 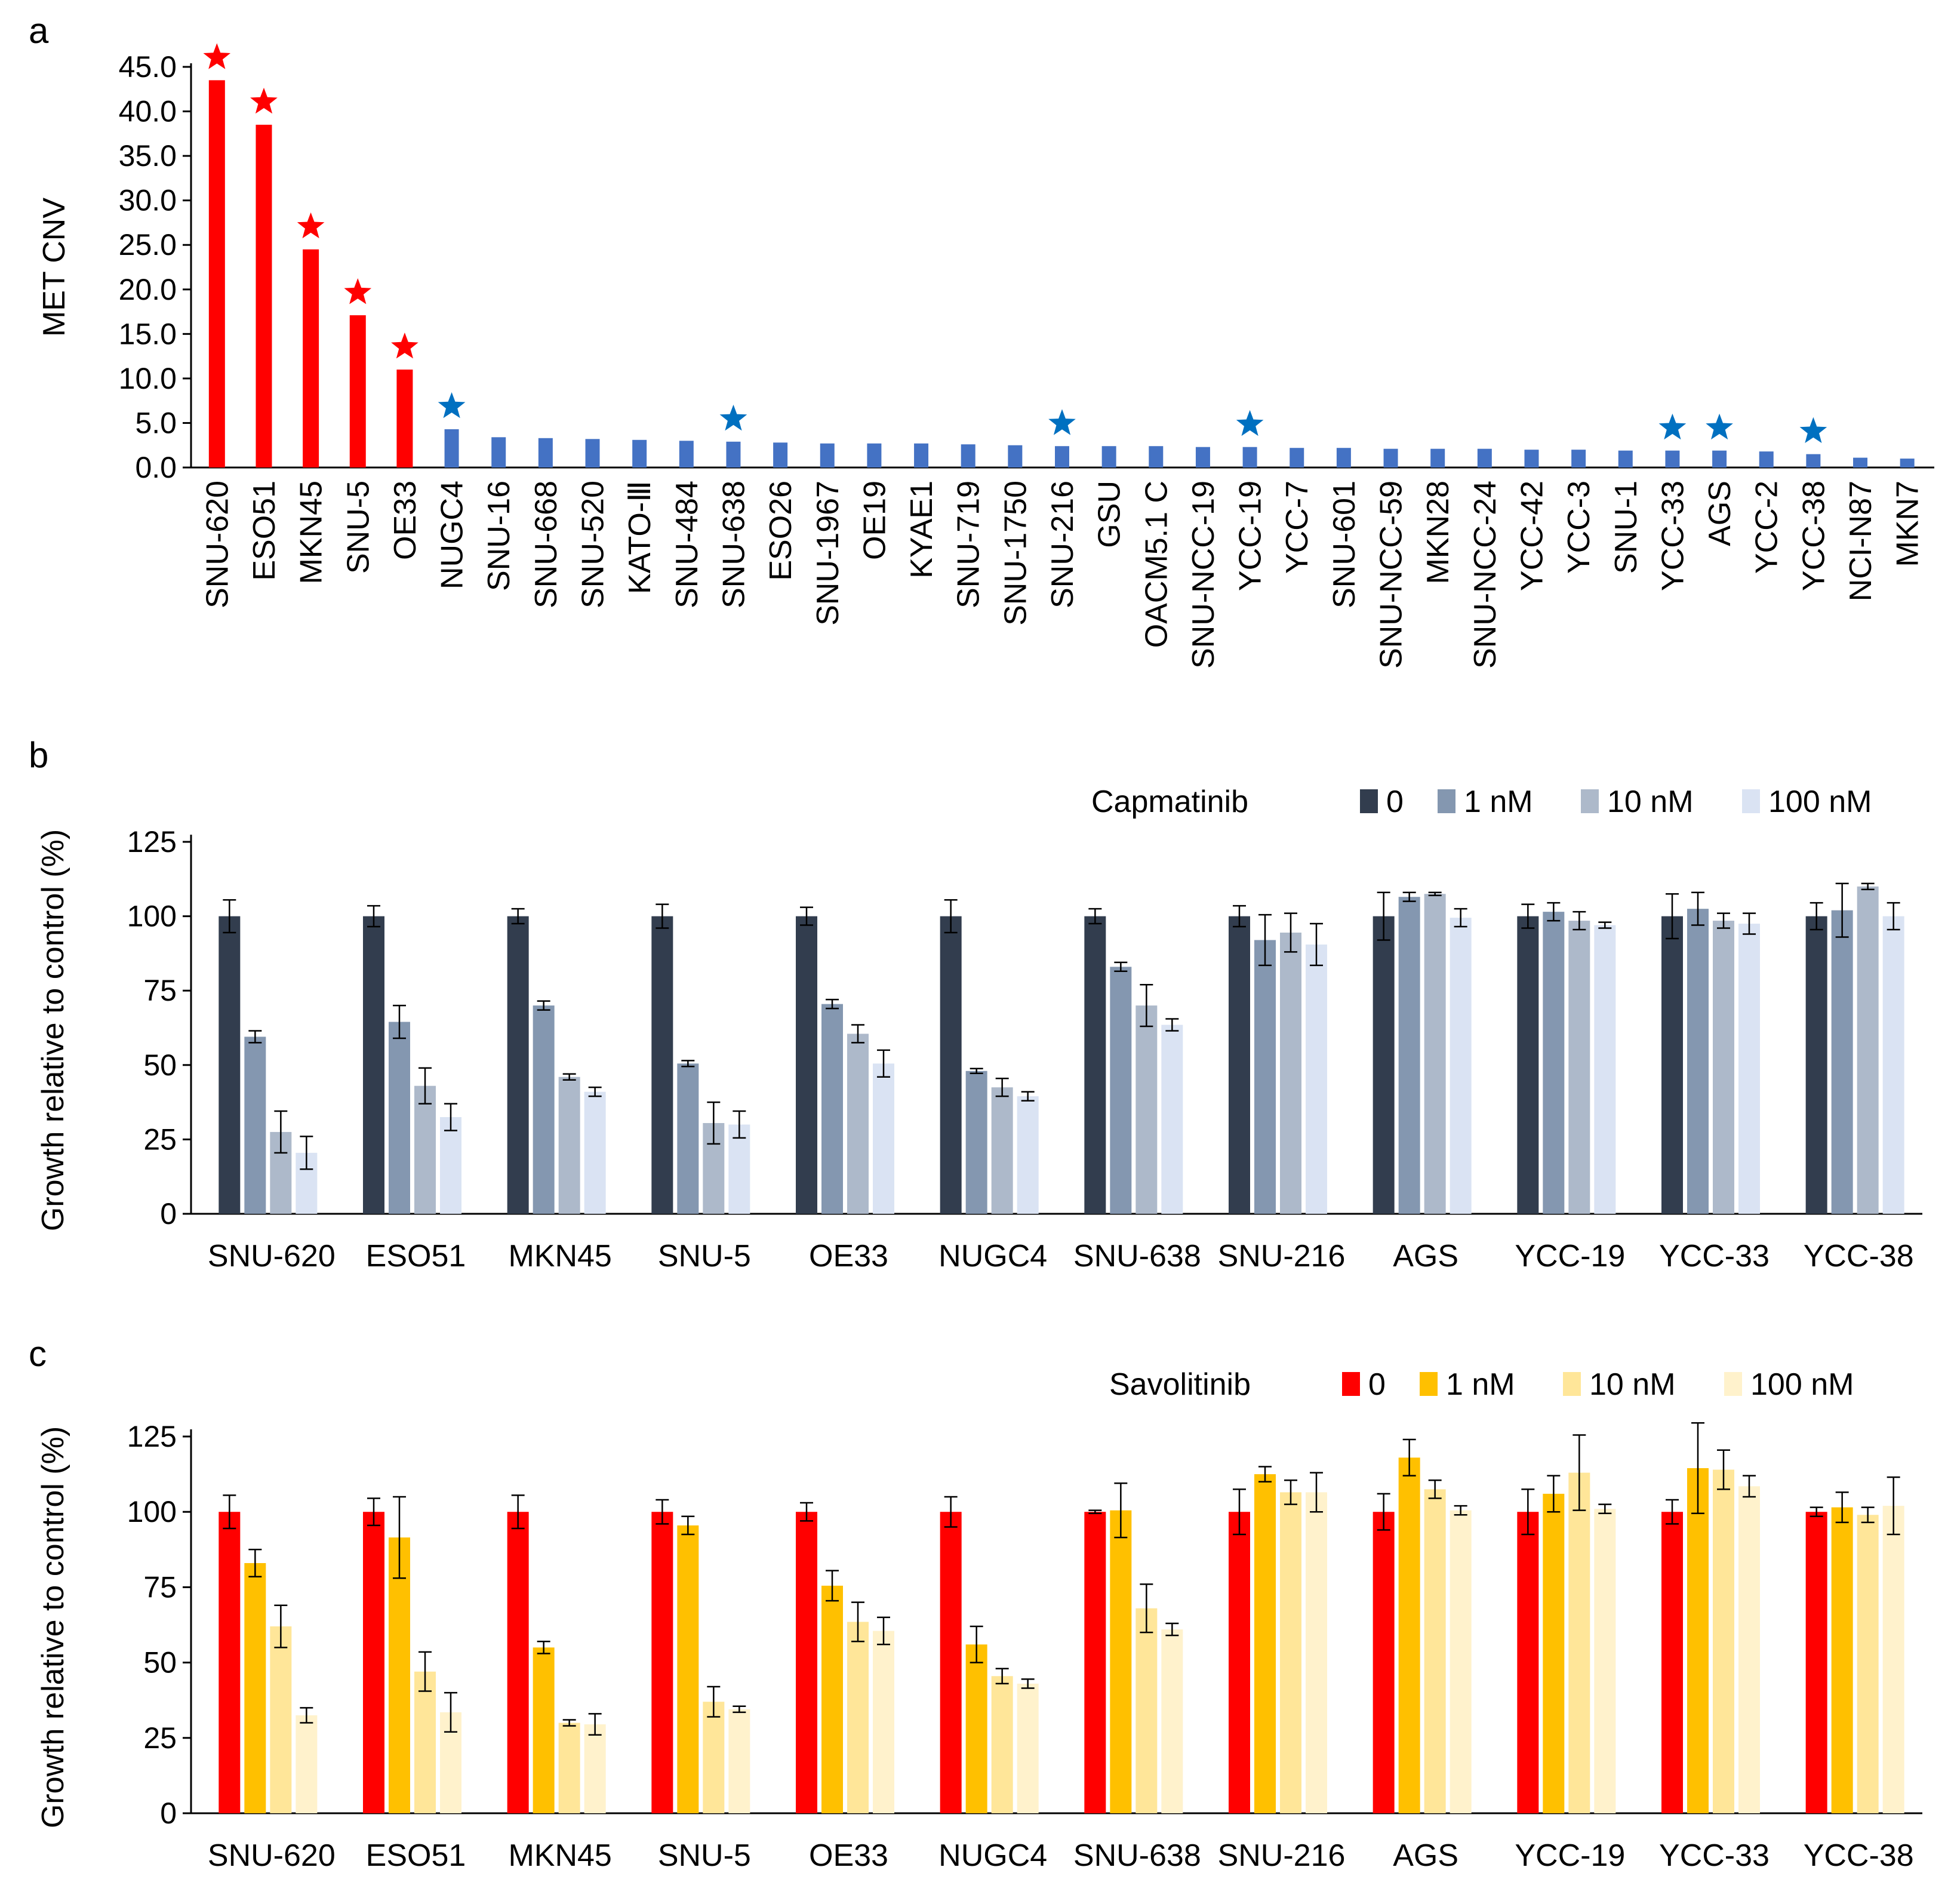 What do you see at coordinates (593, 544) in the screenshot?
I see `x-category-label: SNU-520` at bounding box center [593, 544].